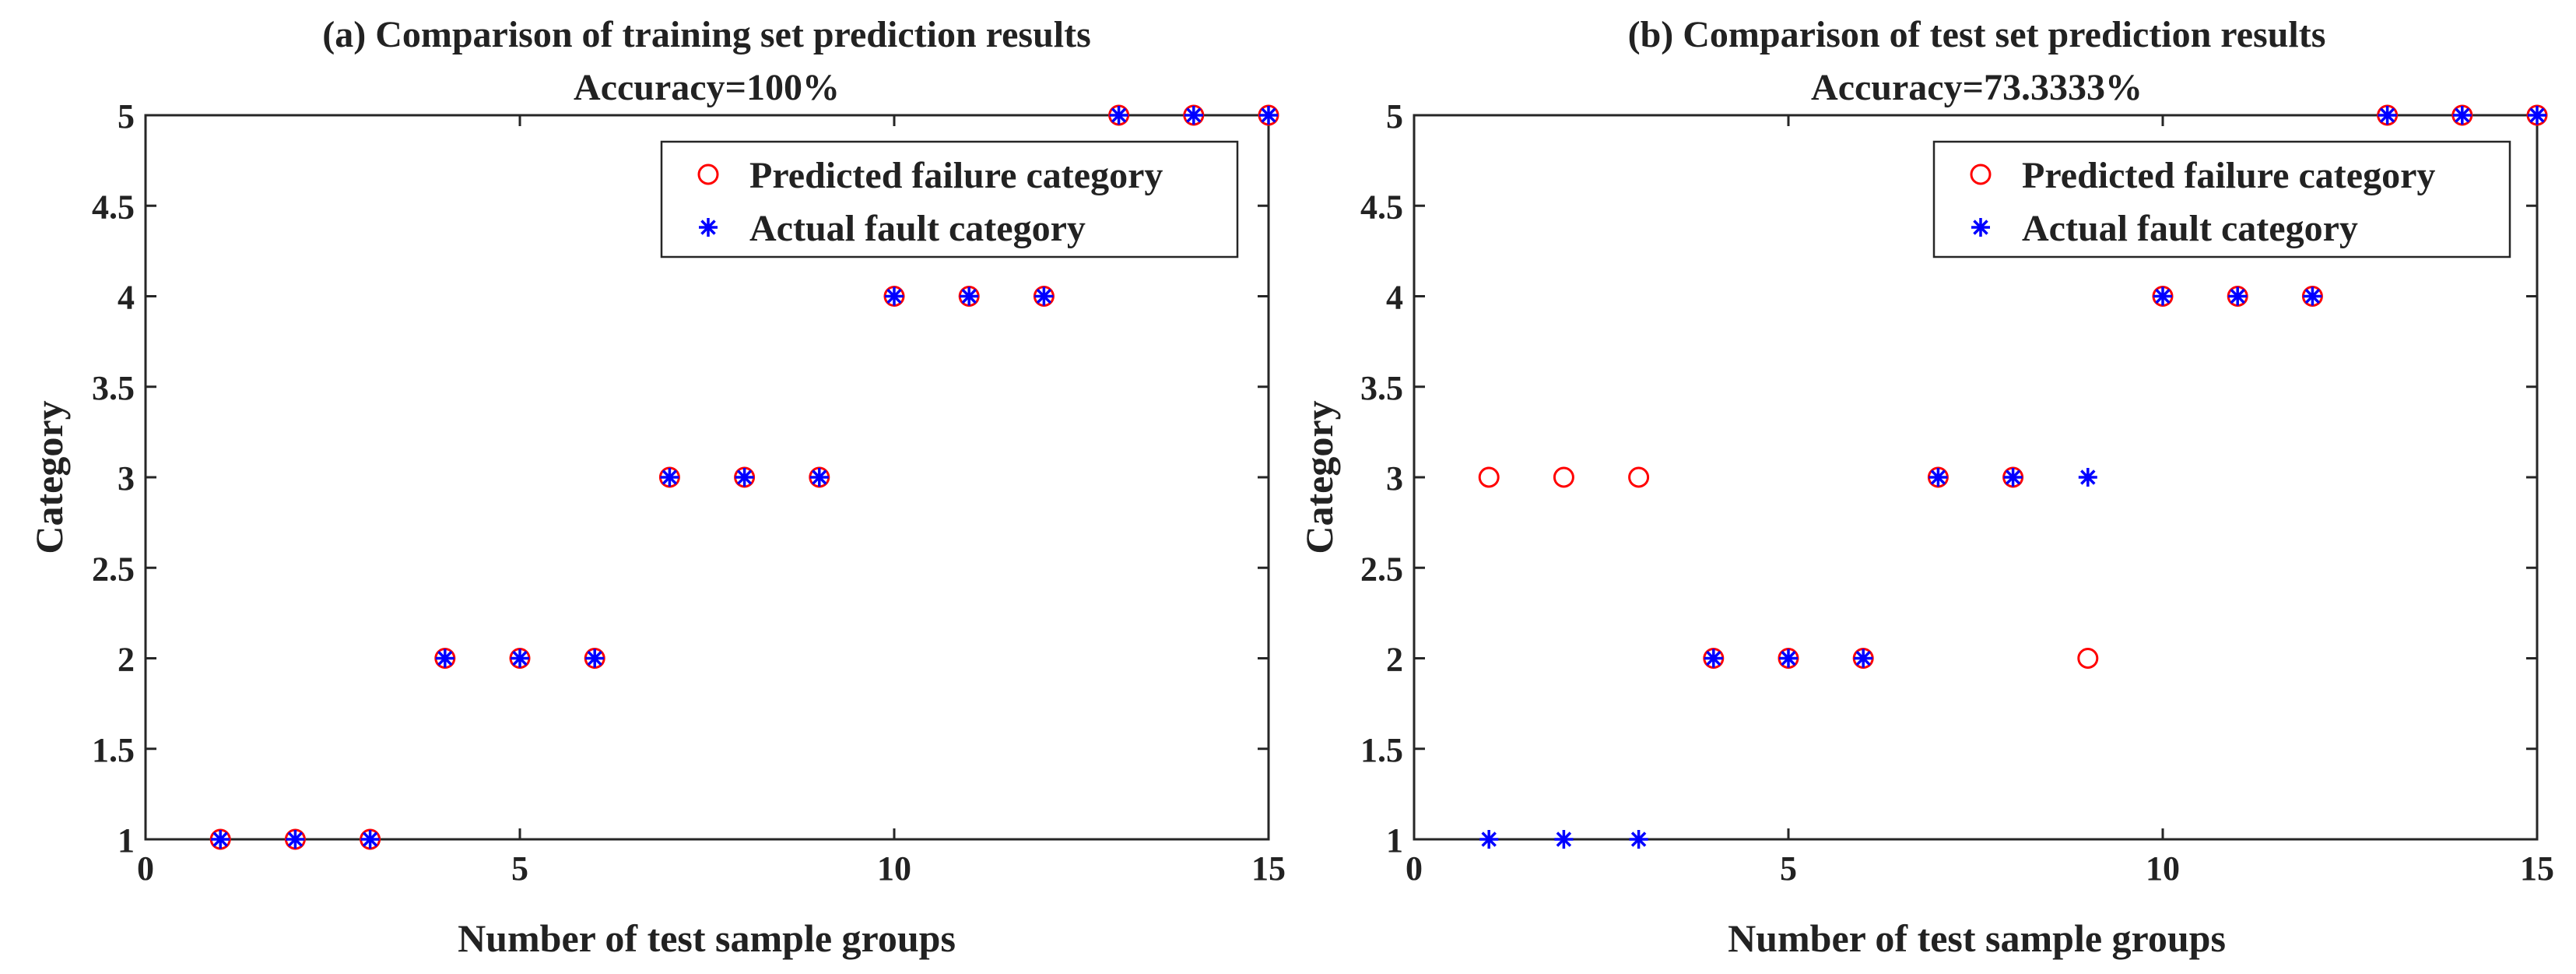 This screenshot has width=2576, height=974. Describe the element at coordinates (1977, 87) in the screenshot. I see `chart-subtitle: Accuracy=73.3333%` at that location.